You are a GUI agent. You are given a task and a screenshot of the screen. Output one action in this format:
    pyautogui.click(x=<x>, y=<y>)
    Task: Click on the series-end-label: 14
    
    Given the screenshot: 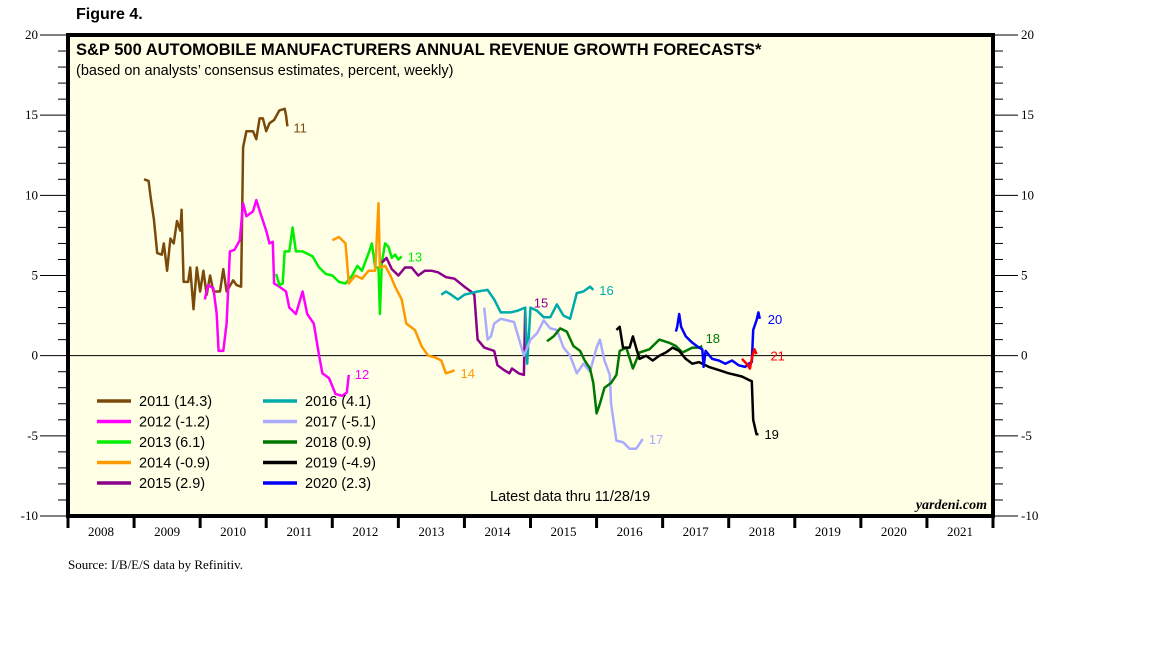 What is the action you would take?
    pyautogui.click(x=468, y=373)
    